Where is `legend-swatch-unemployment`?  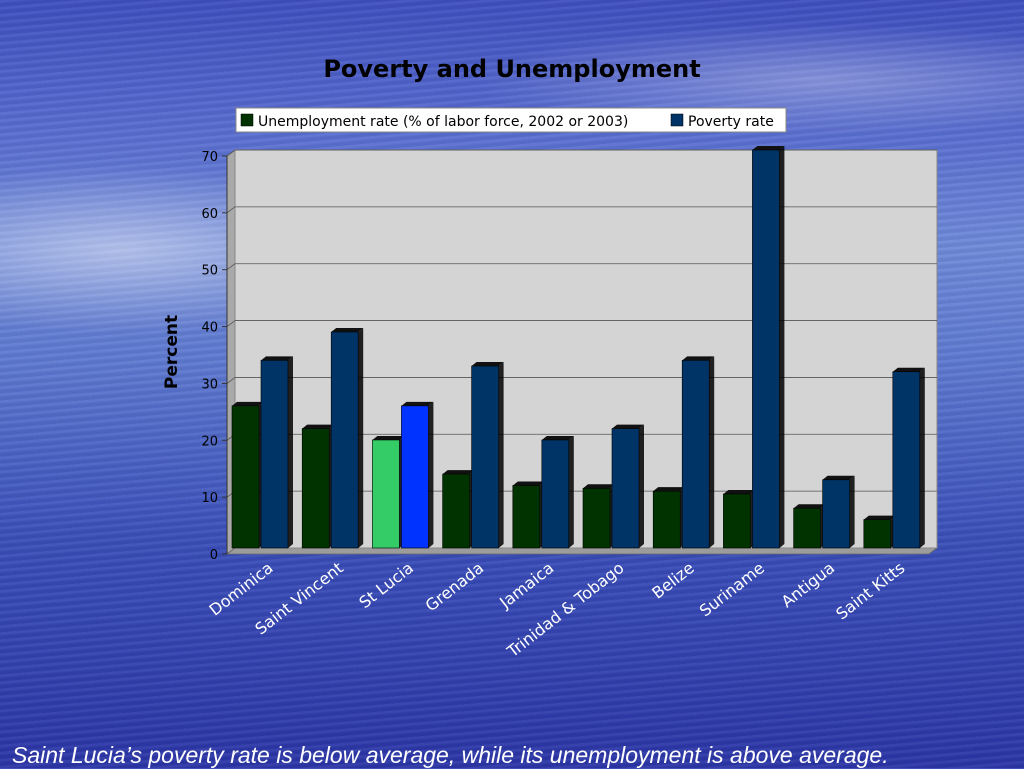 legend-swatch-unemployment is located at coordinates (247, 120).